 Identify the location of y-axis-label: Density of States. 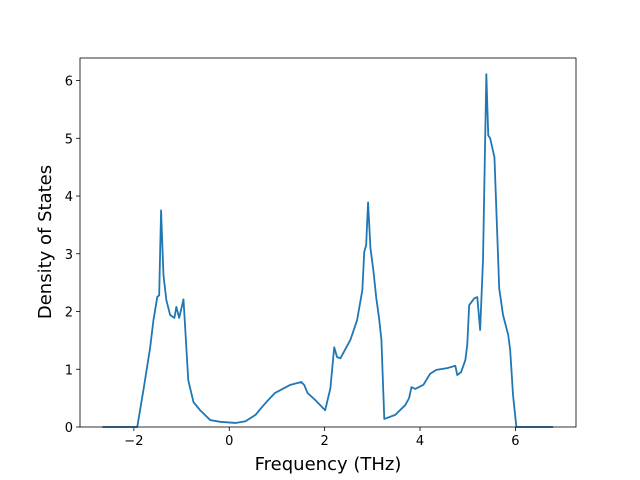
(45, 242).